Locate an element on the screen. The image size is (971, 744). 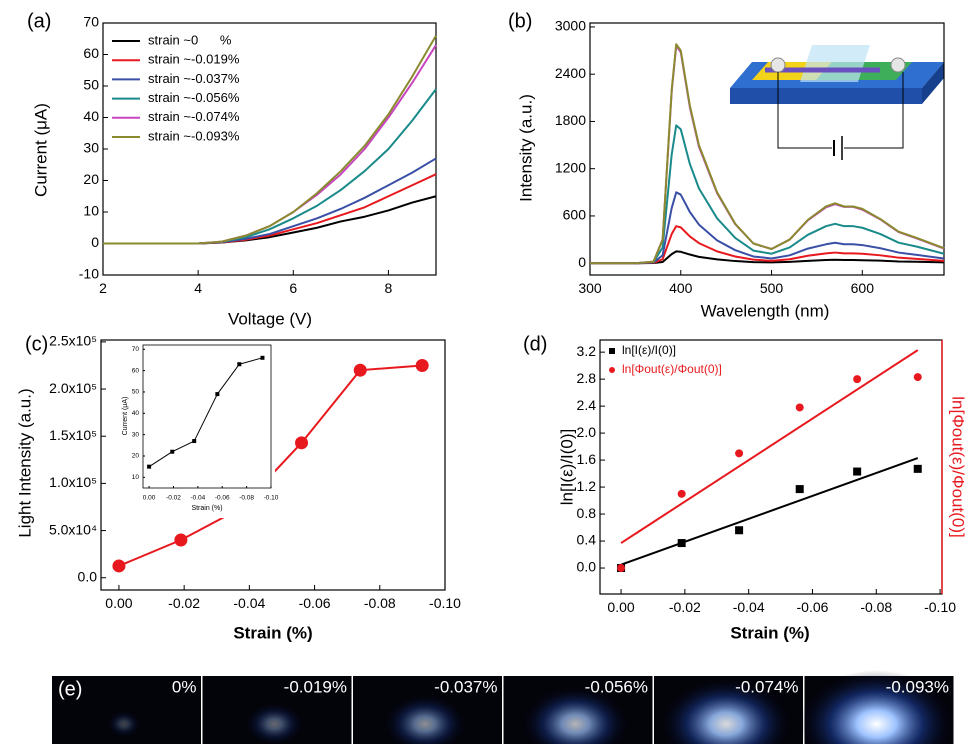
device-schematic is located at coordinates (837, 102).